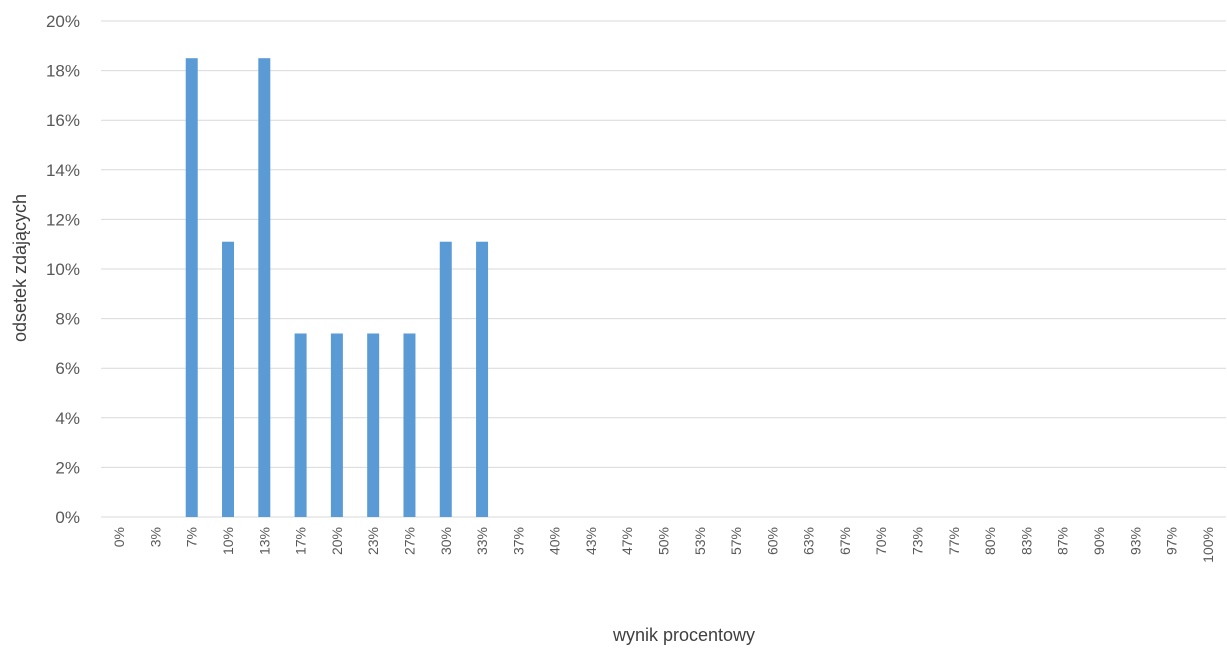 The image size is (1227, 648). Describe the element at coordinates (63, 219) in the screenshot. I see `y-tick-label: 12%` at that location.